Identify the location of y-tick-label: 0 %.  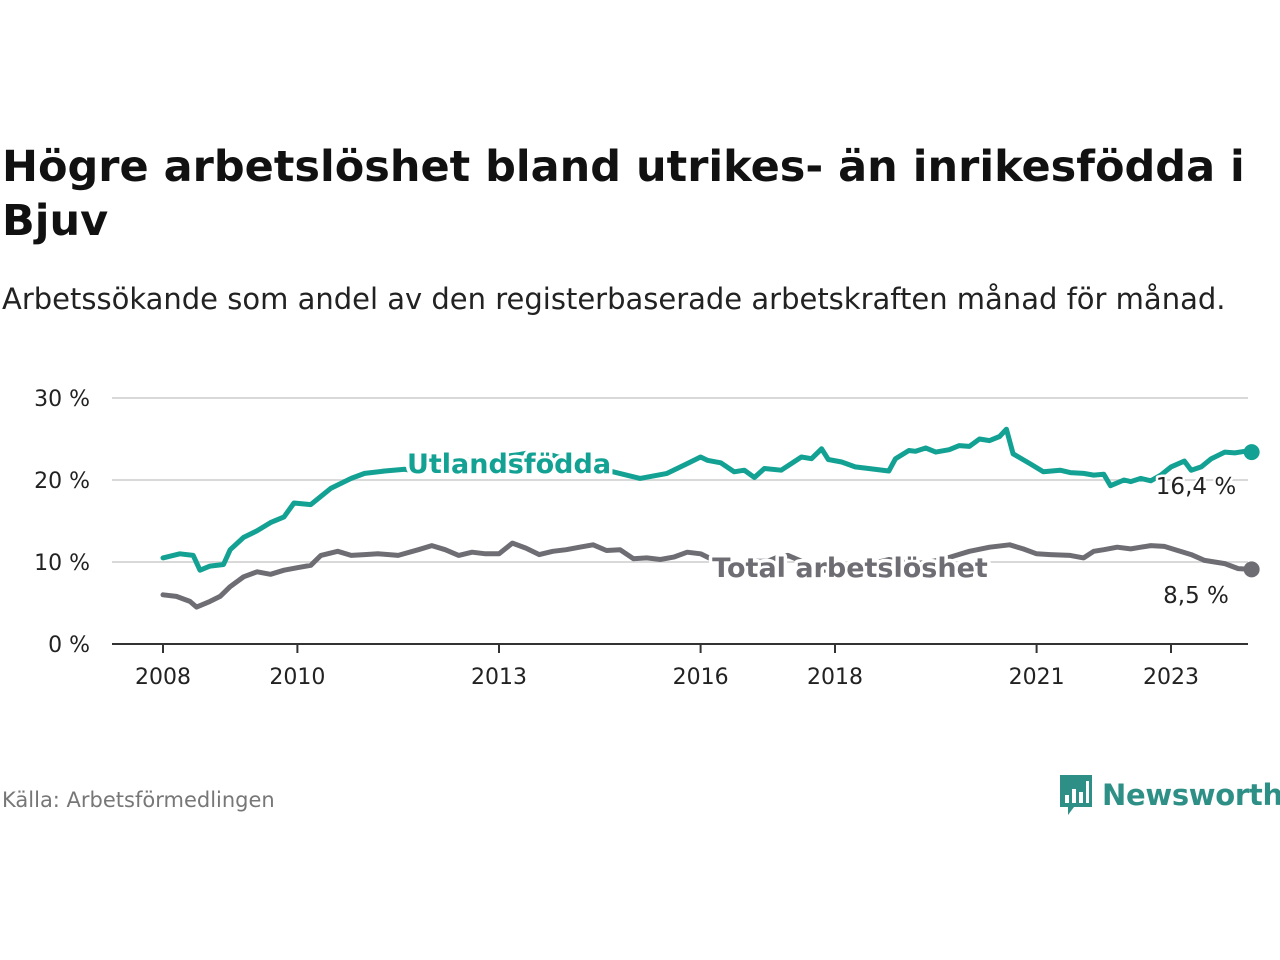
(69, 645).